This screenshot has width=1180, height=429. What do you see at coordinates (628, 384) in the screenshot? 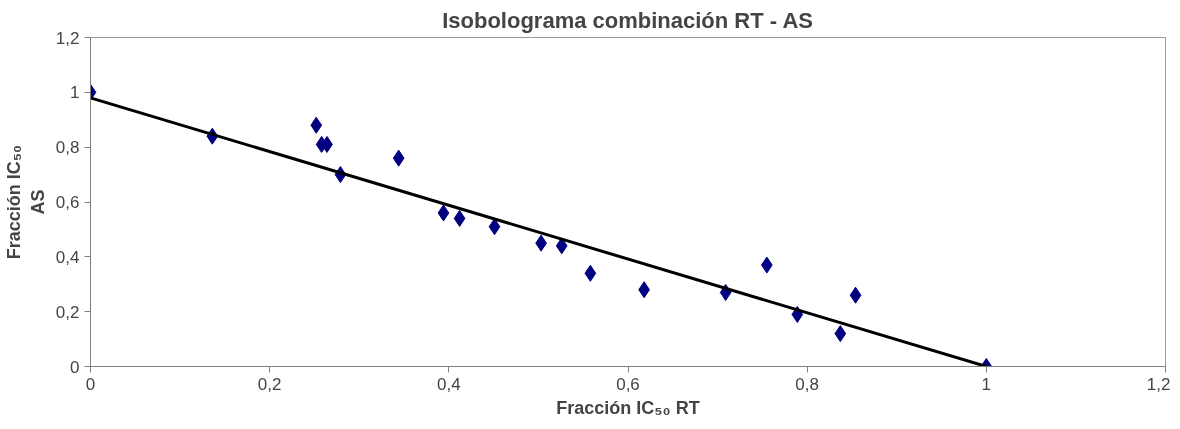
I see `x-tick-label: 0,6` at bounding box center [628, 384].